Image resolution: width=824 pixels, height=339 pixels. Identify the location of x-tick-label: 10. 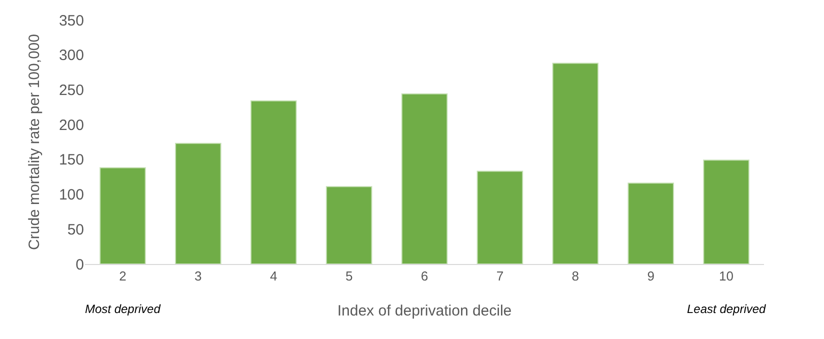
(726, 276).